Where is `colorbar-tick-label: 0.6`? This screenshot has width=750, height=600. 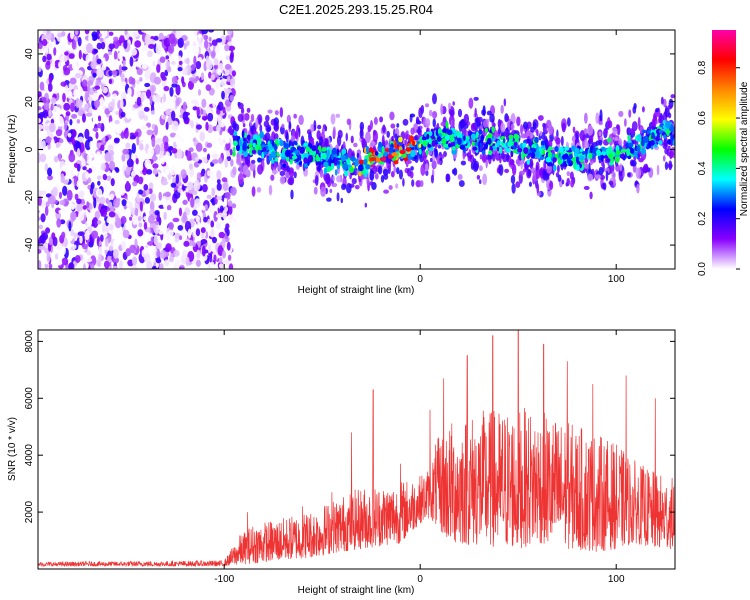 colorbar-tick-label: 0.6 is located at coordinates (702, 118).